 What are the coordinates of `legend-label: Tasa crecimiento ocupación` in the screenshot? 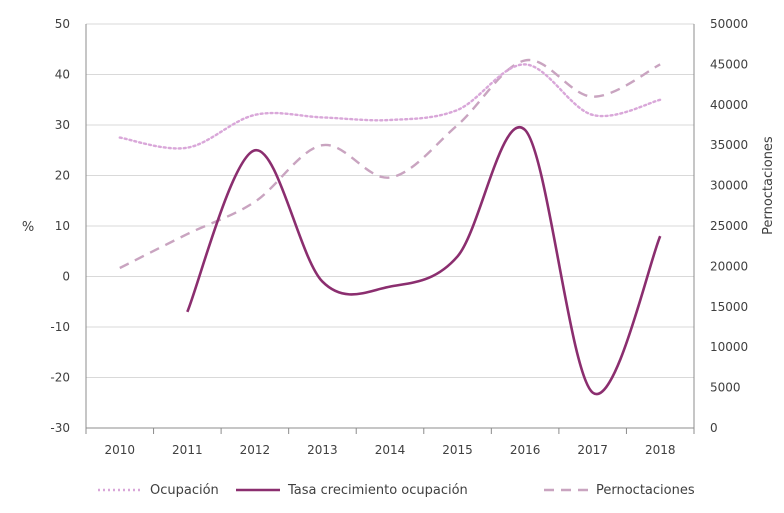 It's located at (377, 490).